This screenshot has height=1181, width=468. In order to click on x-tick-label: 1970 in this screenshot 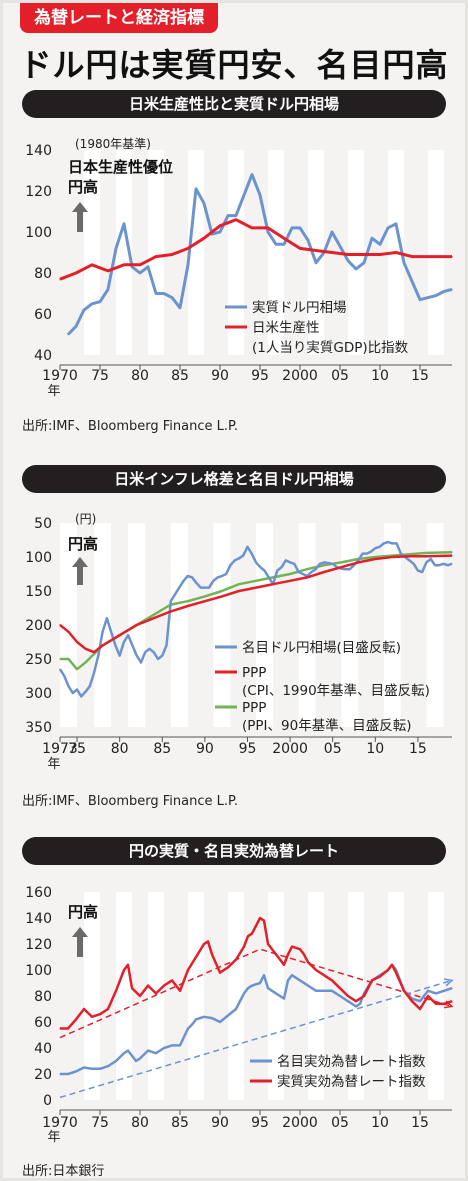, I will do `click(60, 1123)`.